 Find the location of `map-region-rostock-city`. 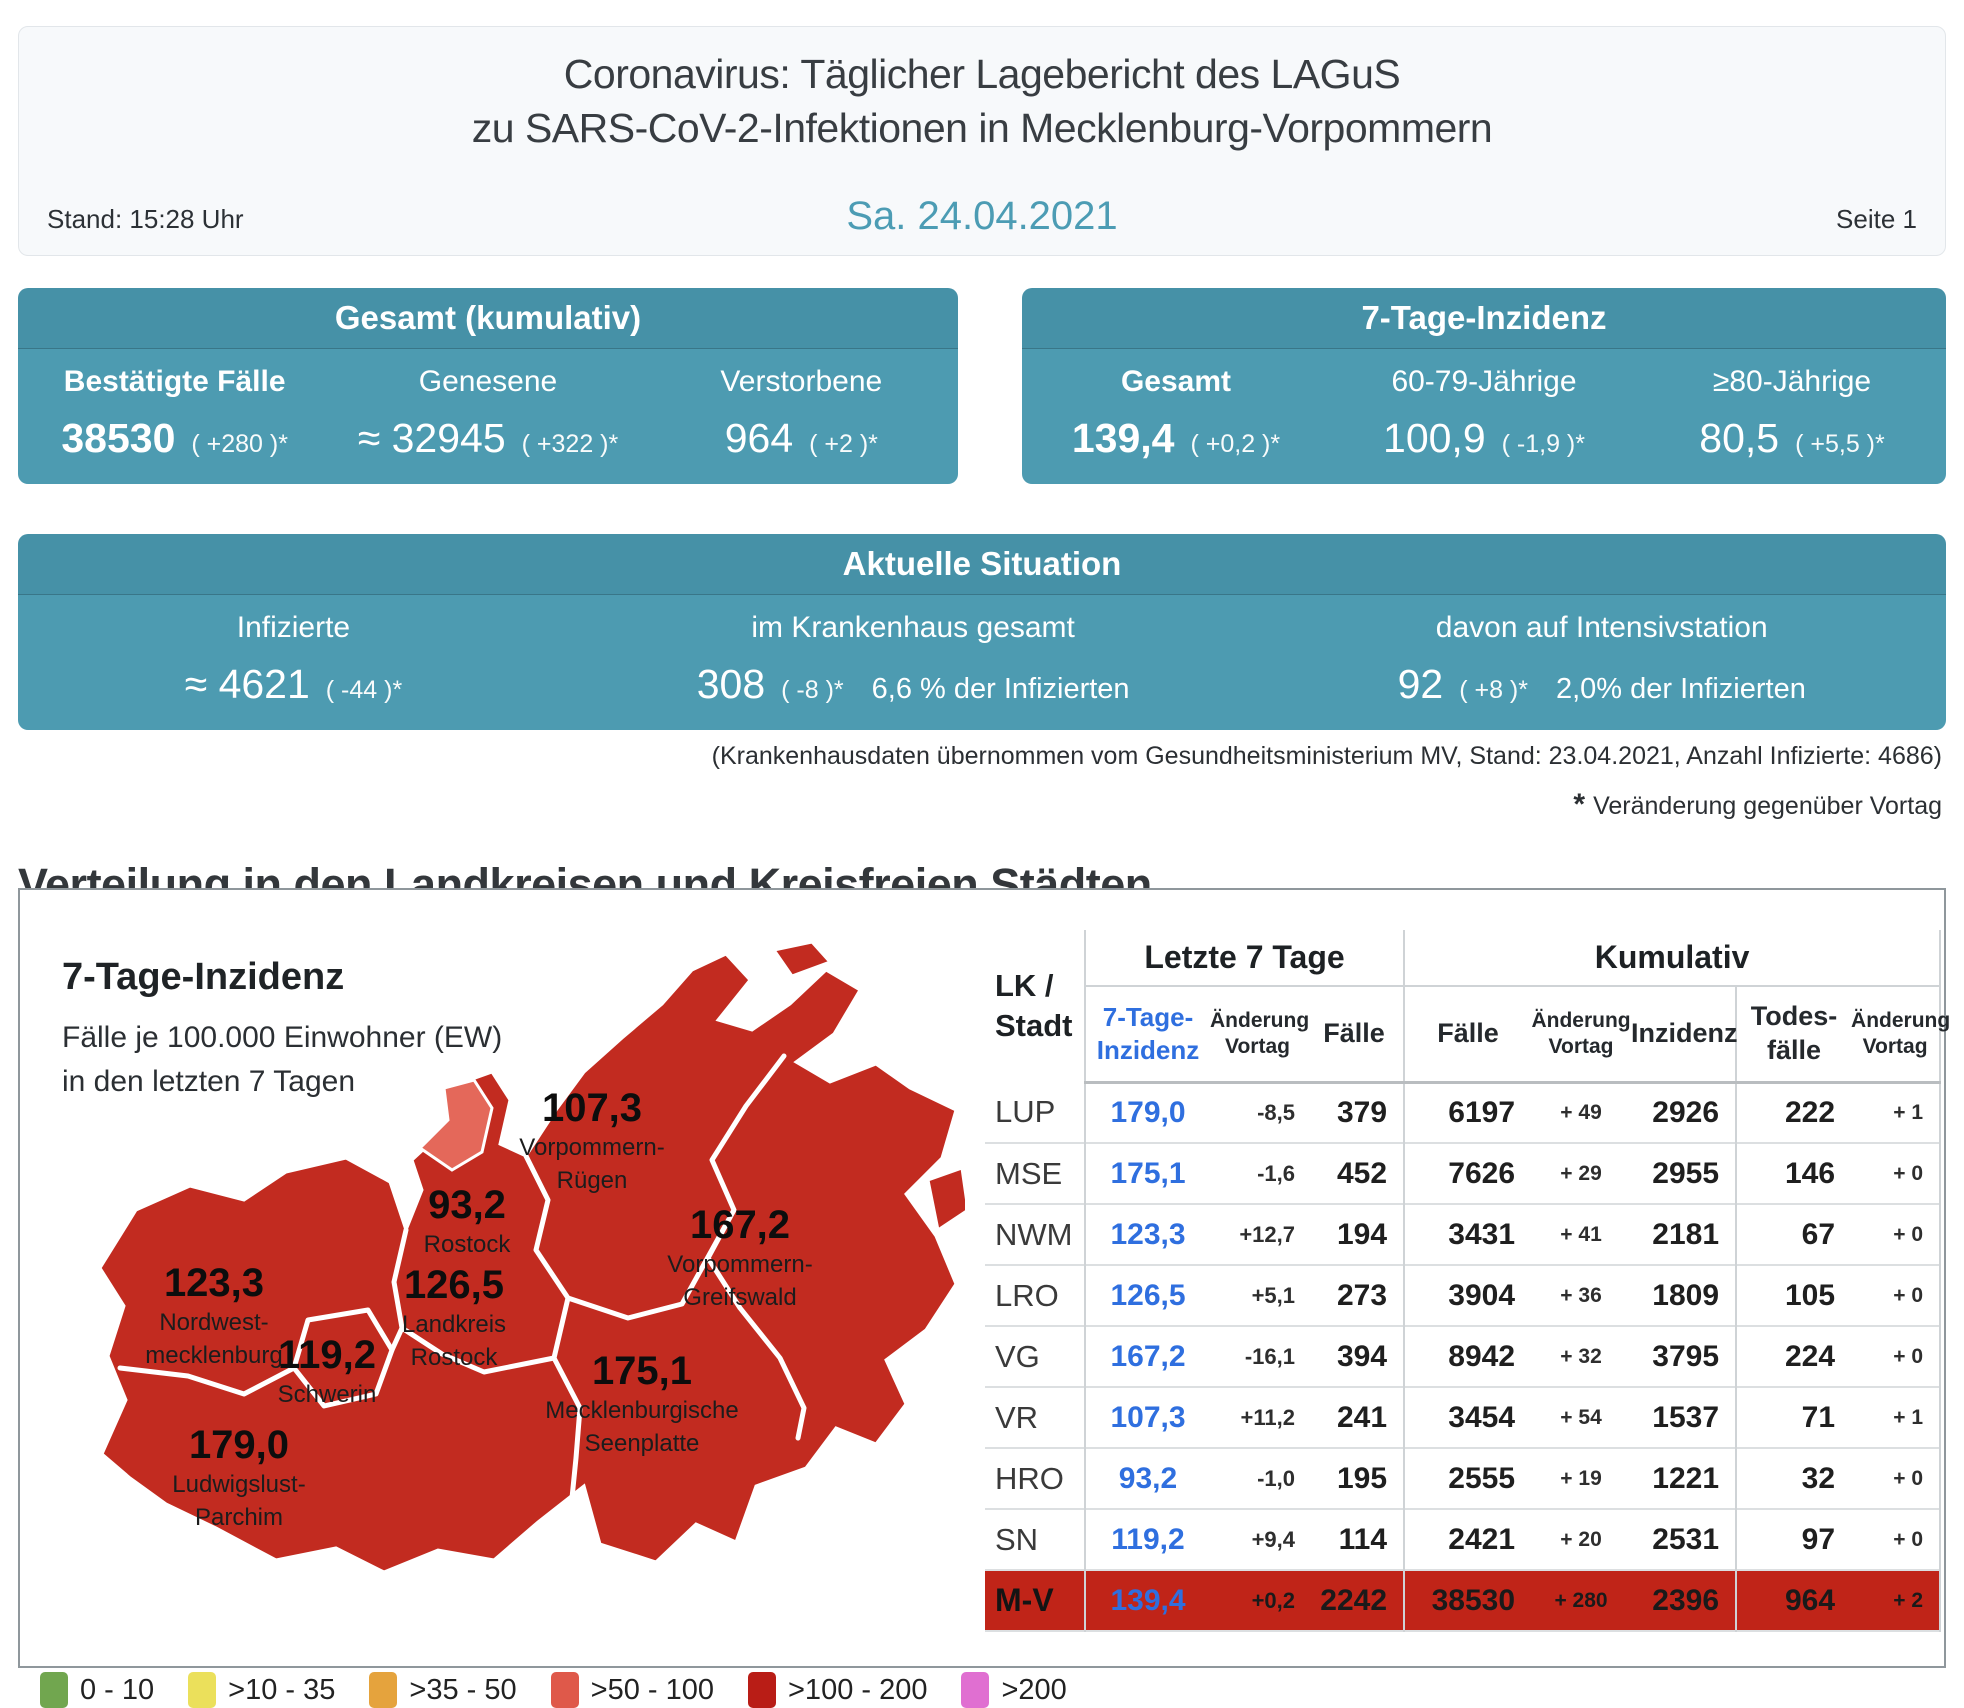

map-region-rostock-city is located at coordinates (455, 1125).